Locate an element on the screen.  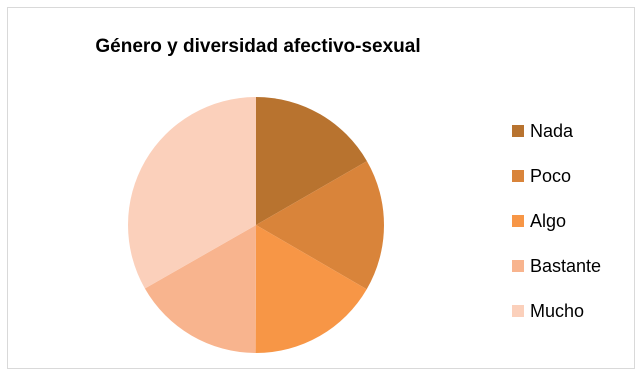
legend-label: Algo is located at coordinates (548, 220).